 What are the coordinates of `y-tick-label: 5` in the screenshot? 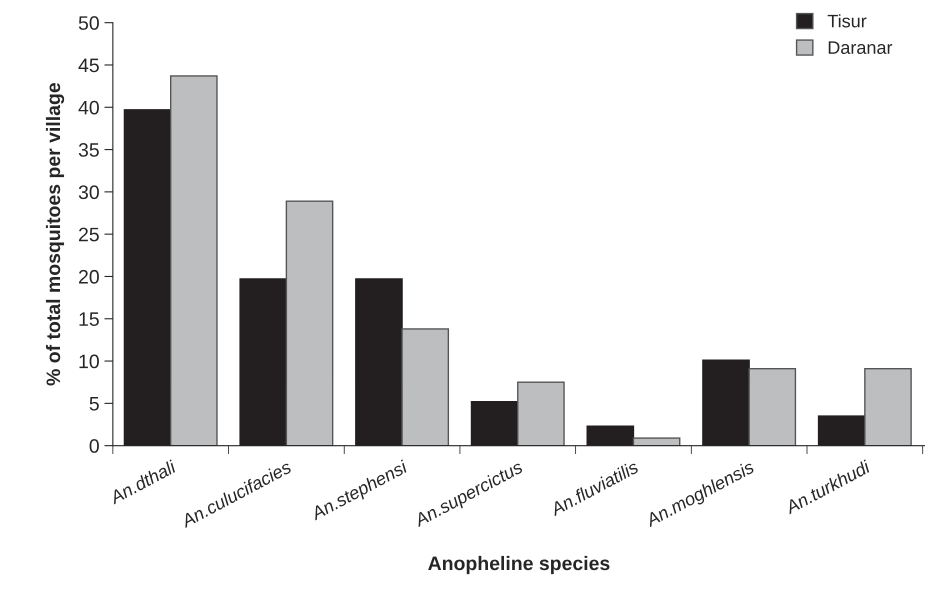 It's located at (94, 404).